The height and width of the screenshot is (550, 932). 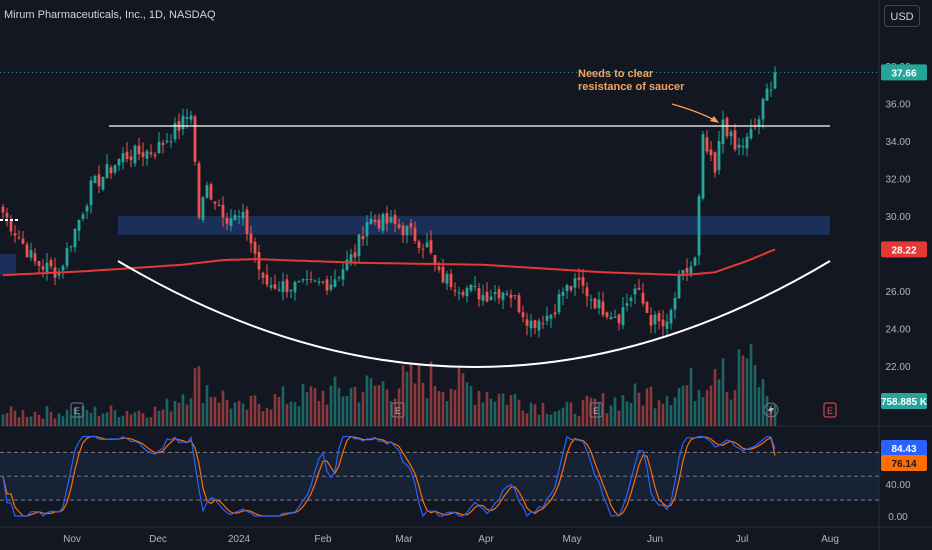 I want to click on price-tick-label: 34.00, so click(x=897, y=142).